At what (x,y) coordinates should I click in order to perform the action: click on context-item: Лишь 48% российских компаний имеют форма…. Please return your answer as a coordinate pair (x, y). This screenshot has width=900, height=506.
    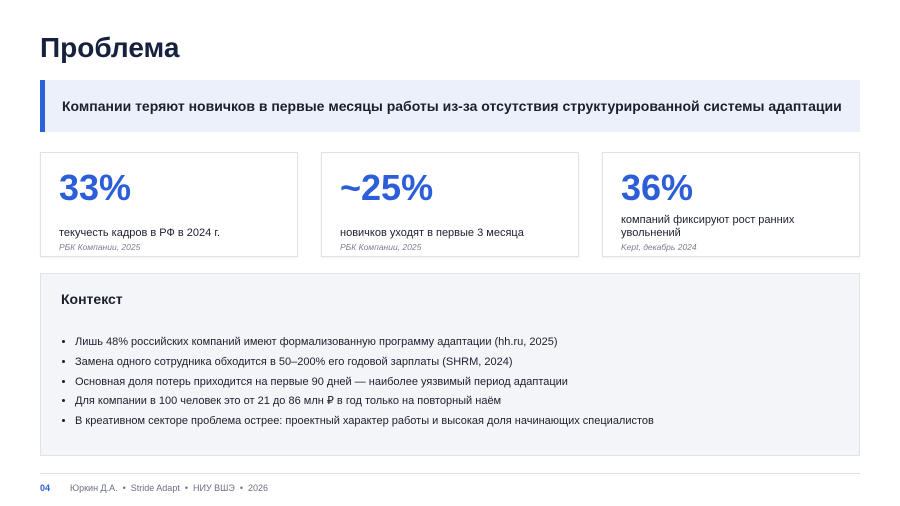
    Looking at the image, I should click on (364, 345).